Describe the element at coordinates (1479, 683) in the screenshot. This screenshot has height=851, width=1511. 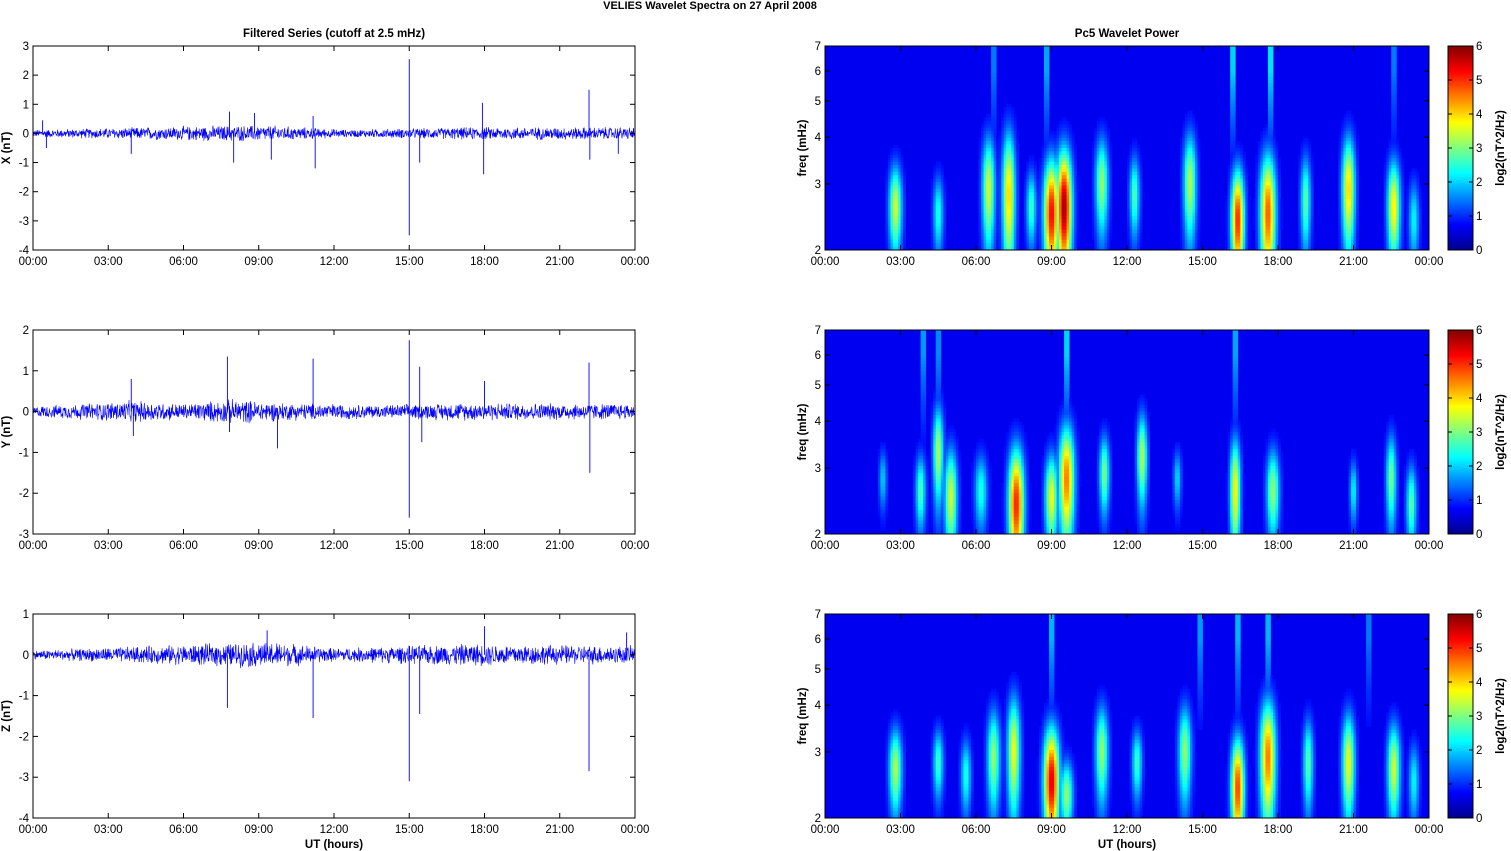
I see `power-z-colorbar-tick-label: 4` at that location.